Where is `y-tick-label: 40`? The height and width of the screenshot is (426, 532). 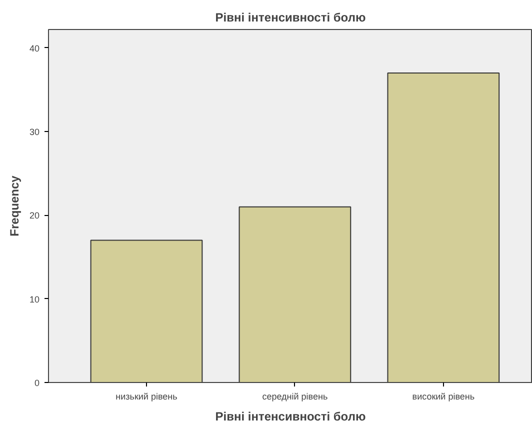
y-tick-label: 40 is located at coordinates (34, 48).